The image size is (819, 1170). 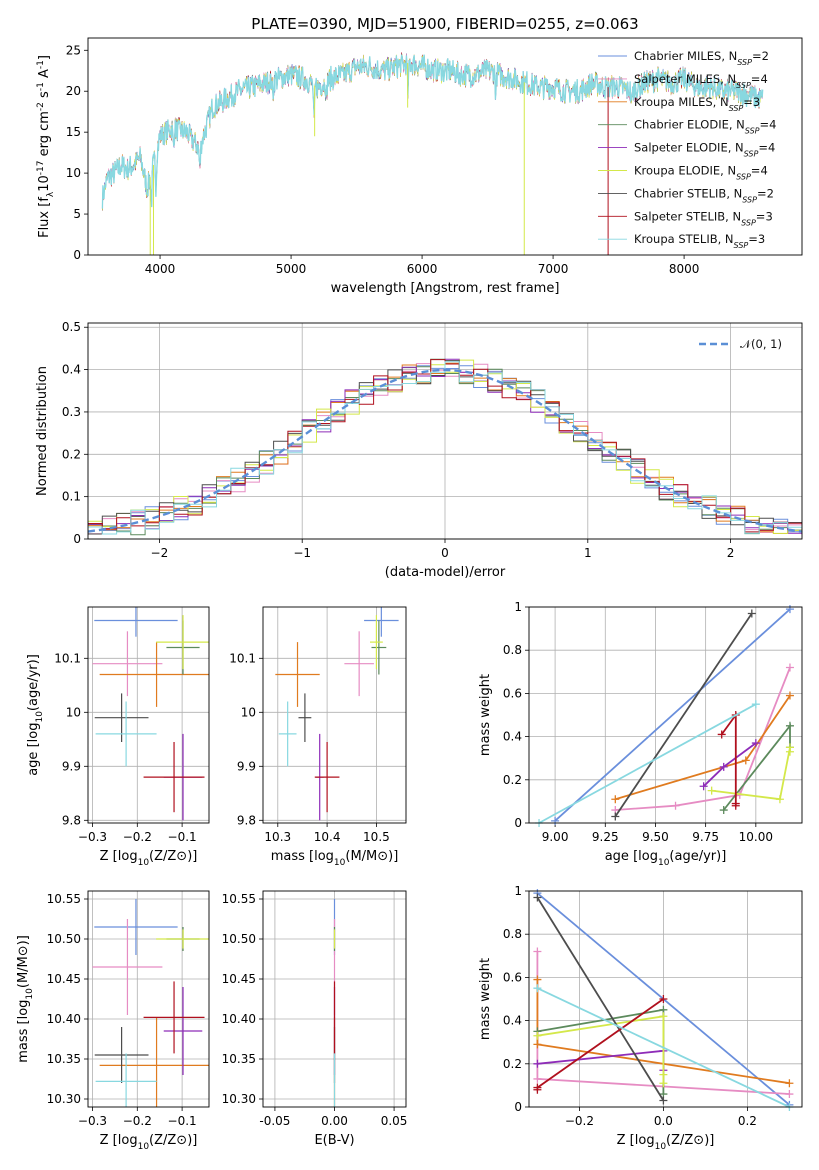 What do you see at coordinates (705, 127) in the screenshot?
I see `legend-entry: Chabrier ELODIE, NSSP=4` at bounding box center [705, 127].